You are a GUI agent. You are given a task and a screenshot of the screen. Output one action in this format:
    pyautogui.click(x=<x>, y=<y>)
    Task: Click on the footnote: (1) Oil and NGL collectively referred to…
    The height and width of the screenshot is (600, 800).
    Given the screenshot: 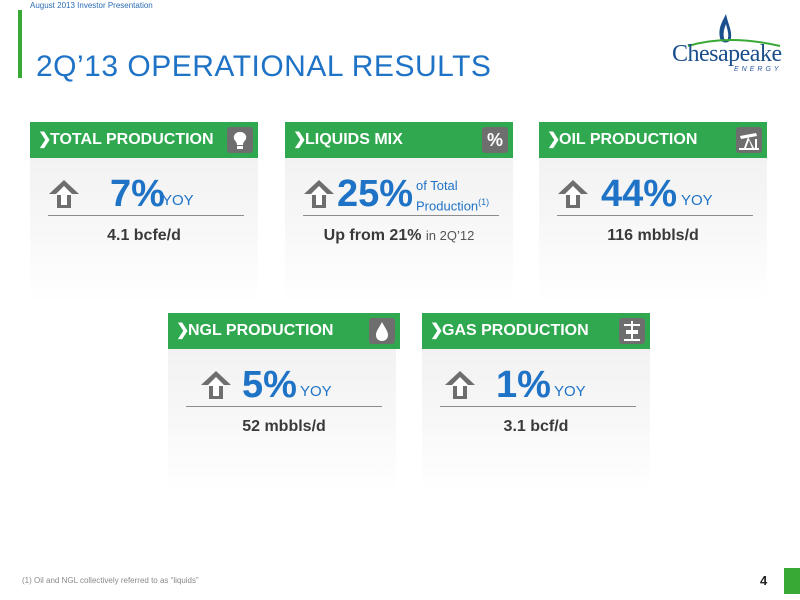 What is the action you would take?
    pyautogui.click(x=110, y=580)
    